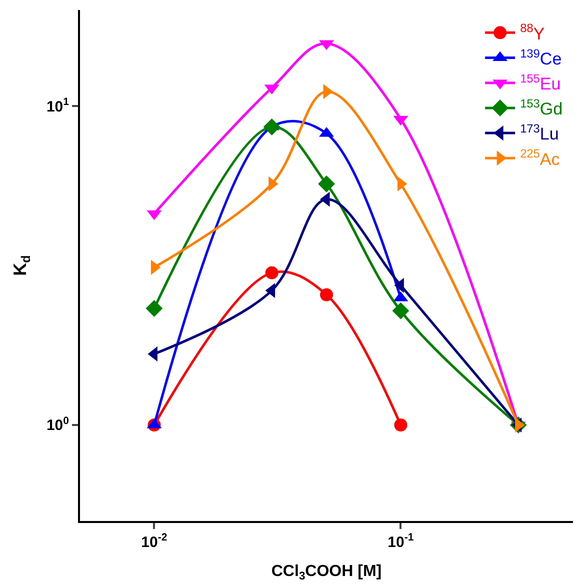 This screenshot has width=583, height=586. Describe the element at coordinates (540, 82) in the screenshot. I see `legend-label: $^{155}$Eu` at that location.